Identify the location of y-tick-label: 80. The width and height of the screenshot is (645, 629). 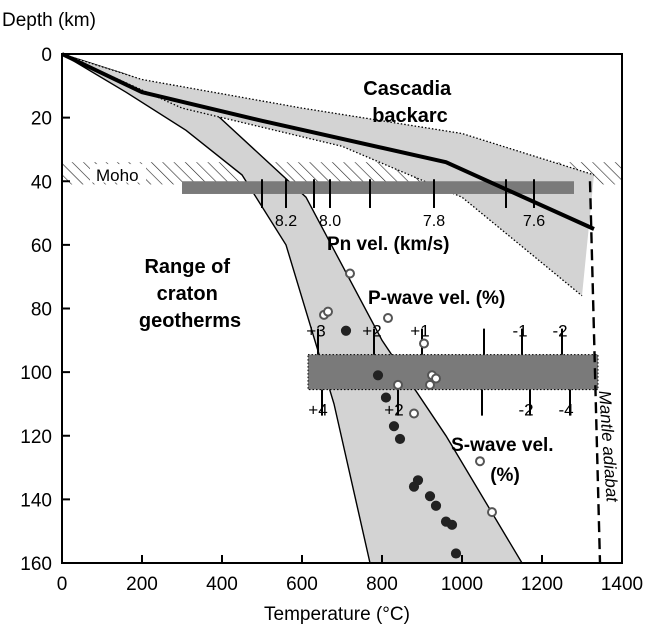
(41, 310).